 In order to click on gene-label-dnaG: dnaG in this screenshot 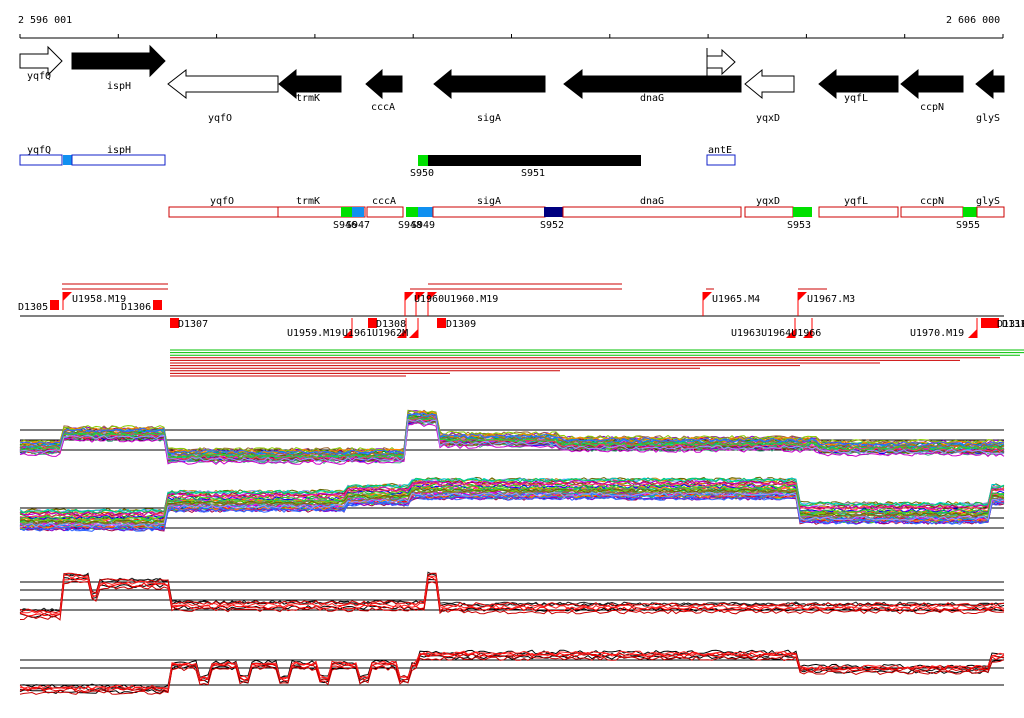, I will do `click(652, 98)`.